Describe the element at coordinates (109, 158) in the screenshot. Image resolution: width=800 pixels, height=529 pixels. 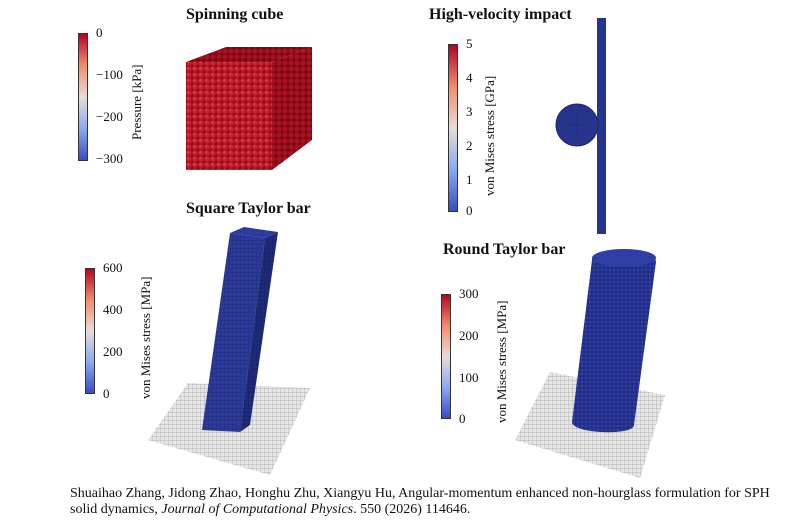
I see `colorbar-tick: −300` at that location.